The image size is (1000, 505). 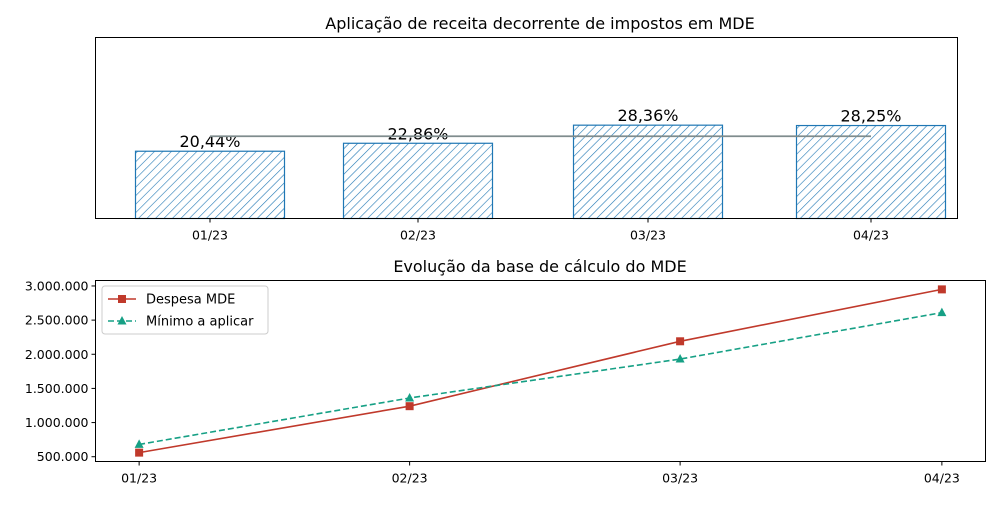 I want to click on legend: Despesa MDE Mínimo a aplicar, so click(x=185, y=310).